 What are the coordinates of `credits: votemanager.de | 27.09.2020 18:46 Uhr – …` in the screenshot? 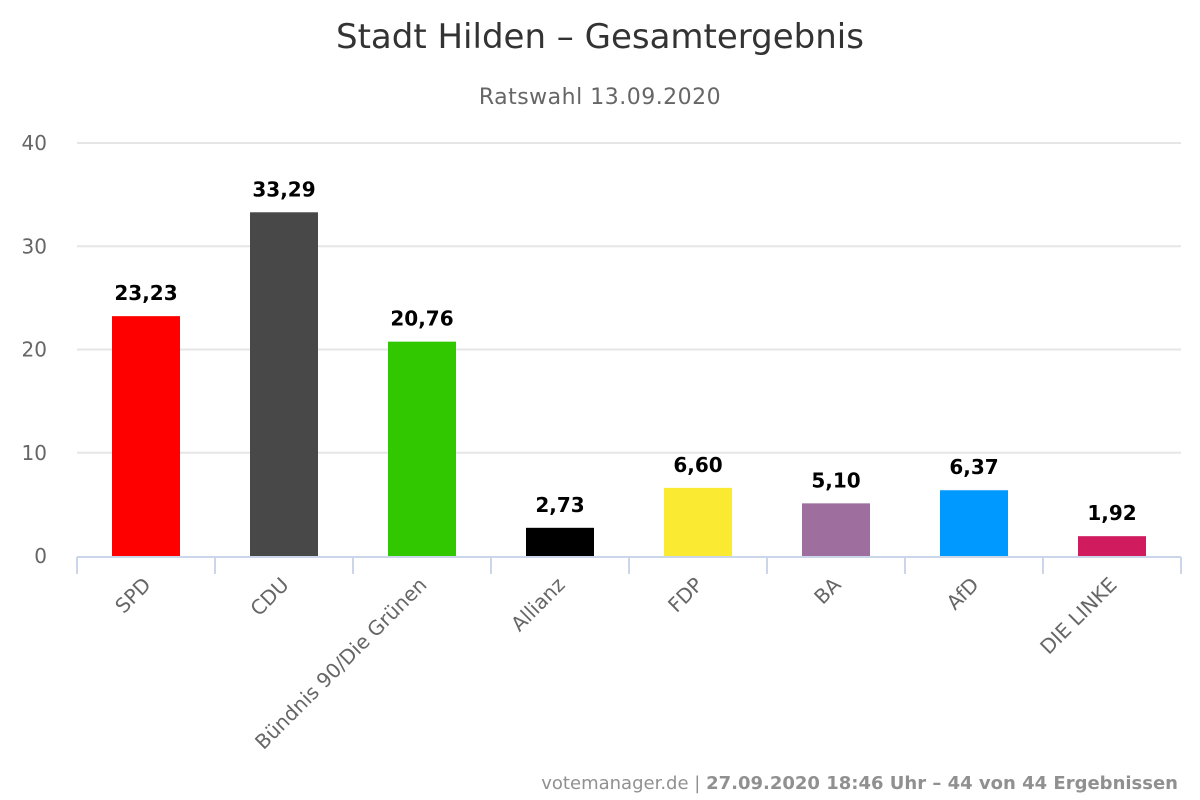 It's located at (859, 783).